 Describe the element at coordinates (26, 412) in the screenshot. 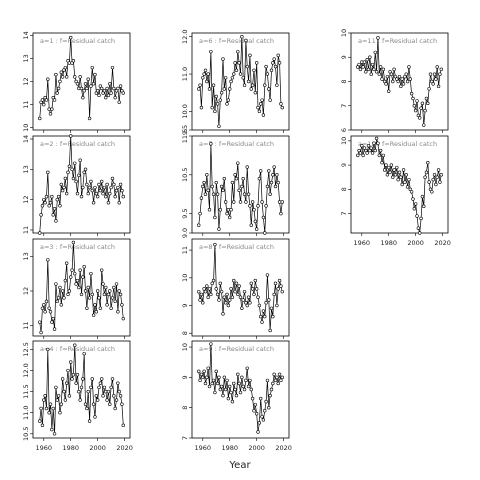

I see `y-tick-label: 11.0` at that location.